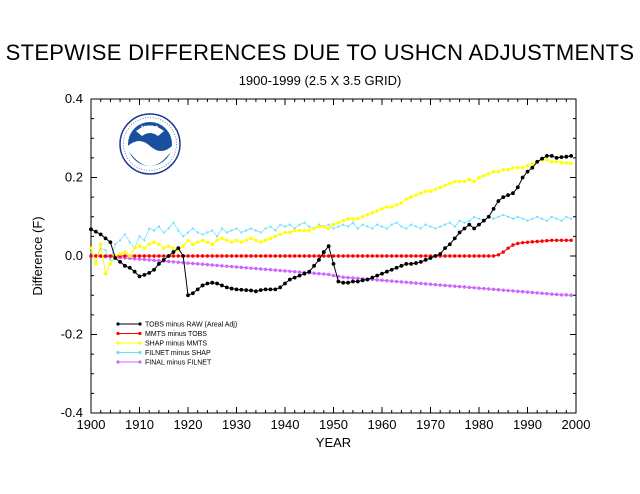 This screenshot has height=494, width=640. I want to click on x-tick-label: 2000, so click(576, 424).